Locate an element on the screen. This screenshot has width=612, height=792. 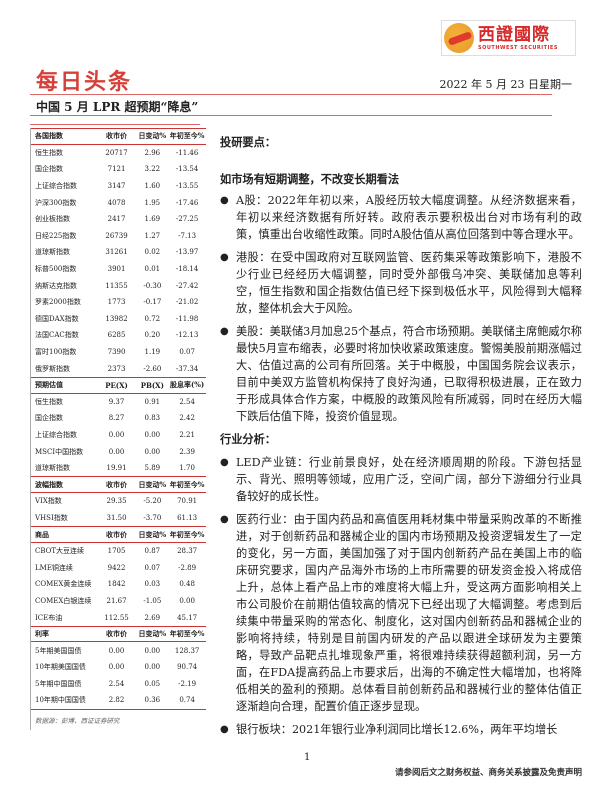
table-row: 恒生指数 9.37 0.91 2.54 is located at coordinates (118, 402).